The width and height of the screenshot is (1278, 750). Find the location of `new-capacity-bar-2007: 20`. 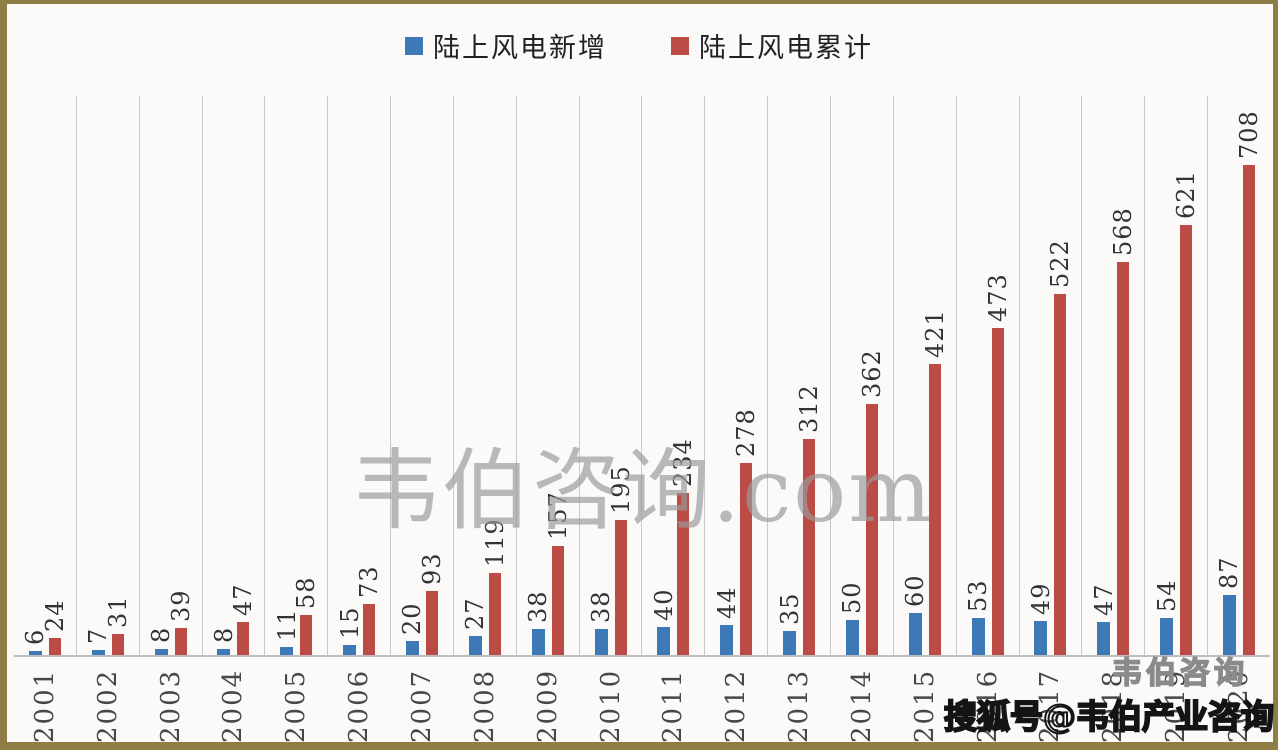

new-capacity-bar-2007: 20 is located at coordinates (412, 628).